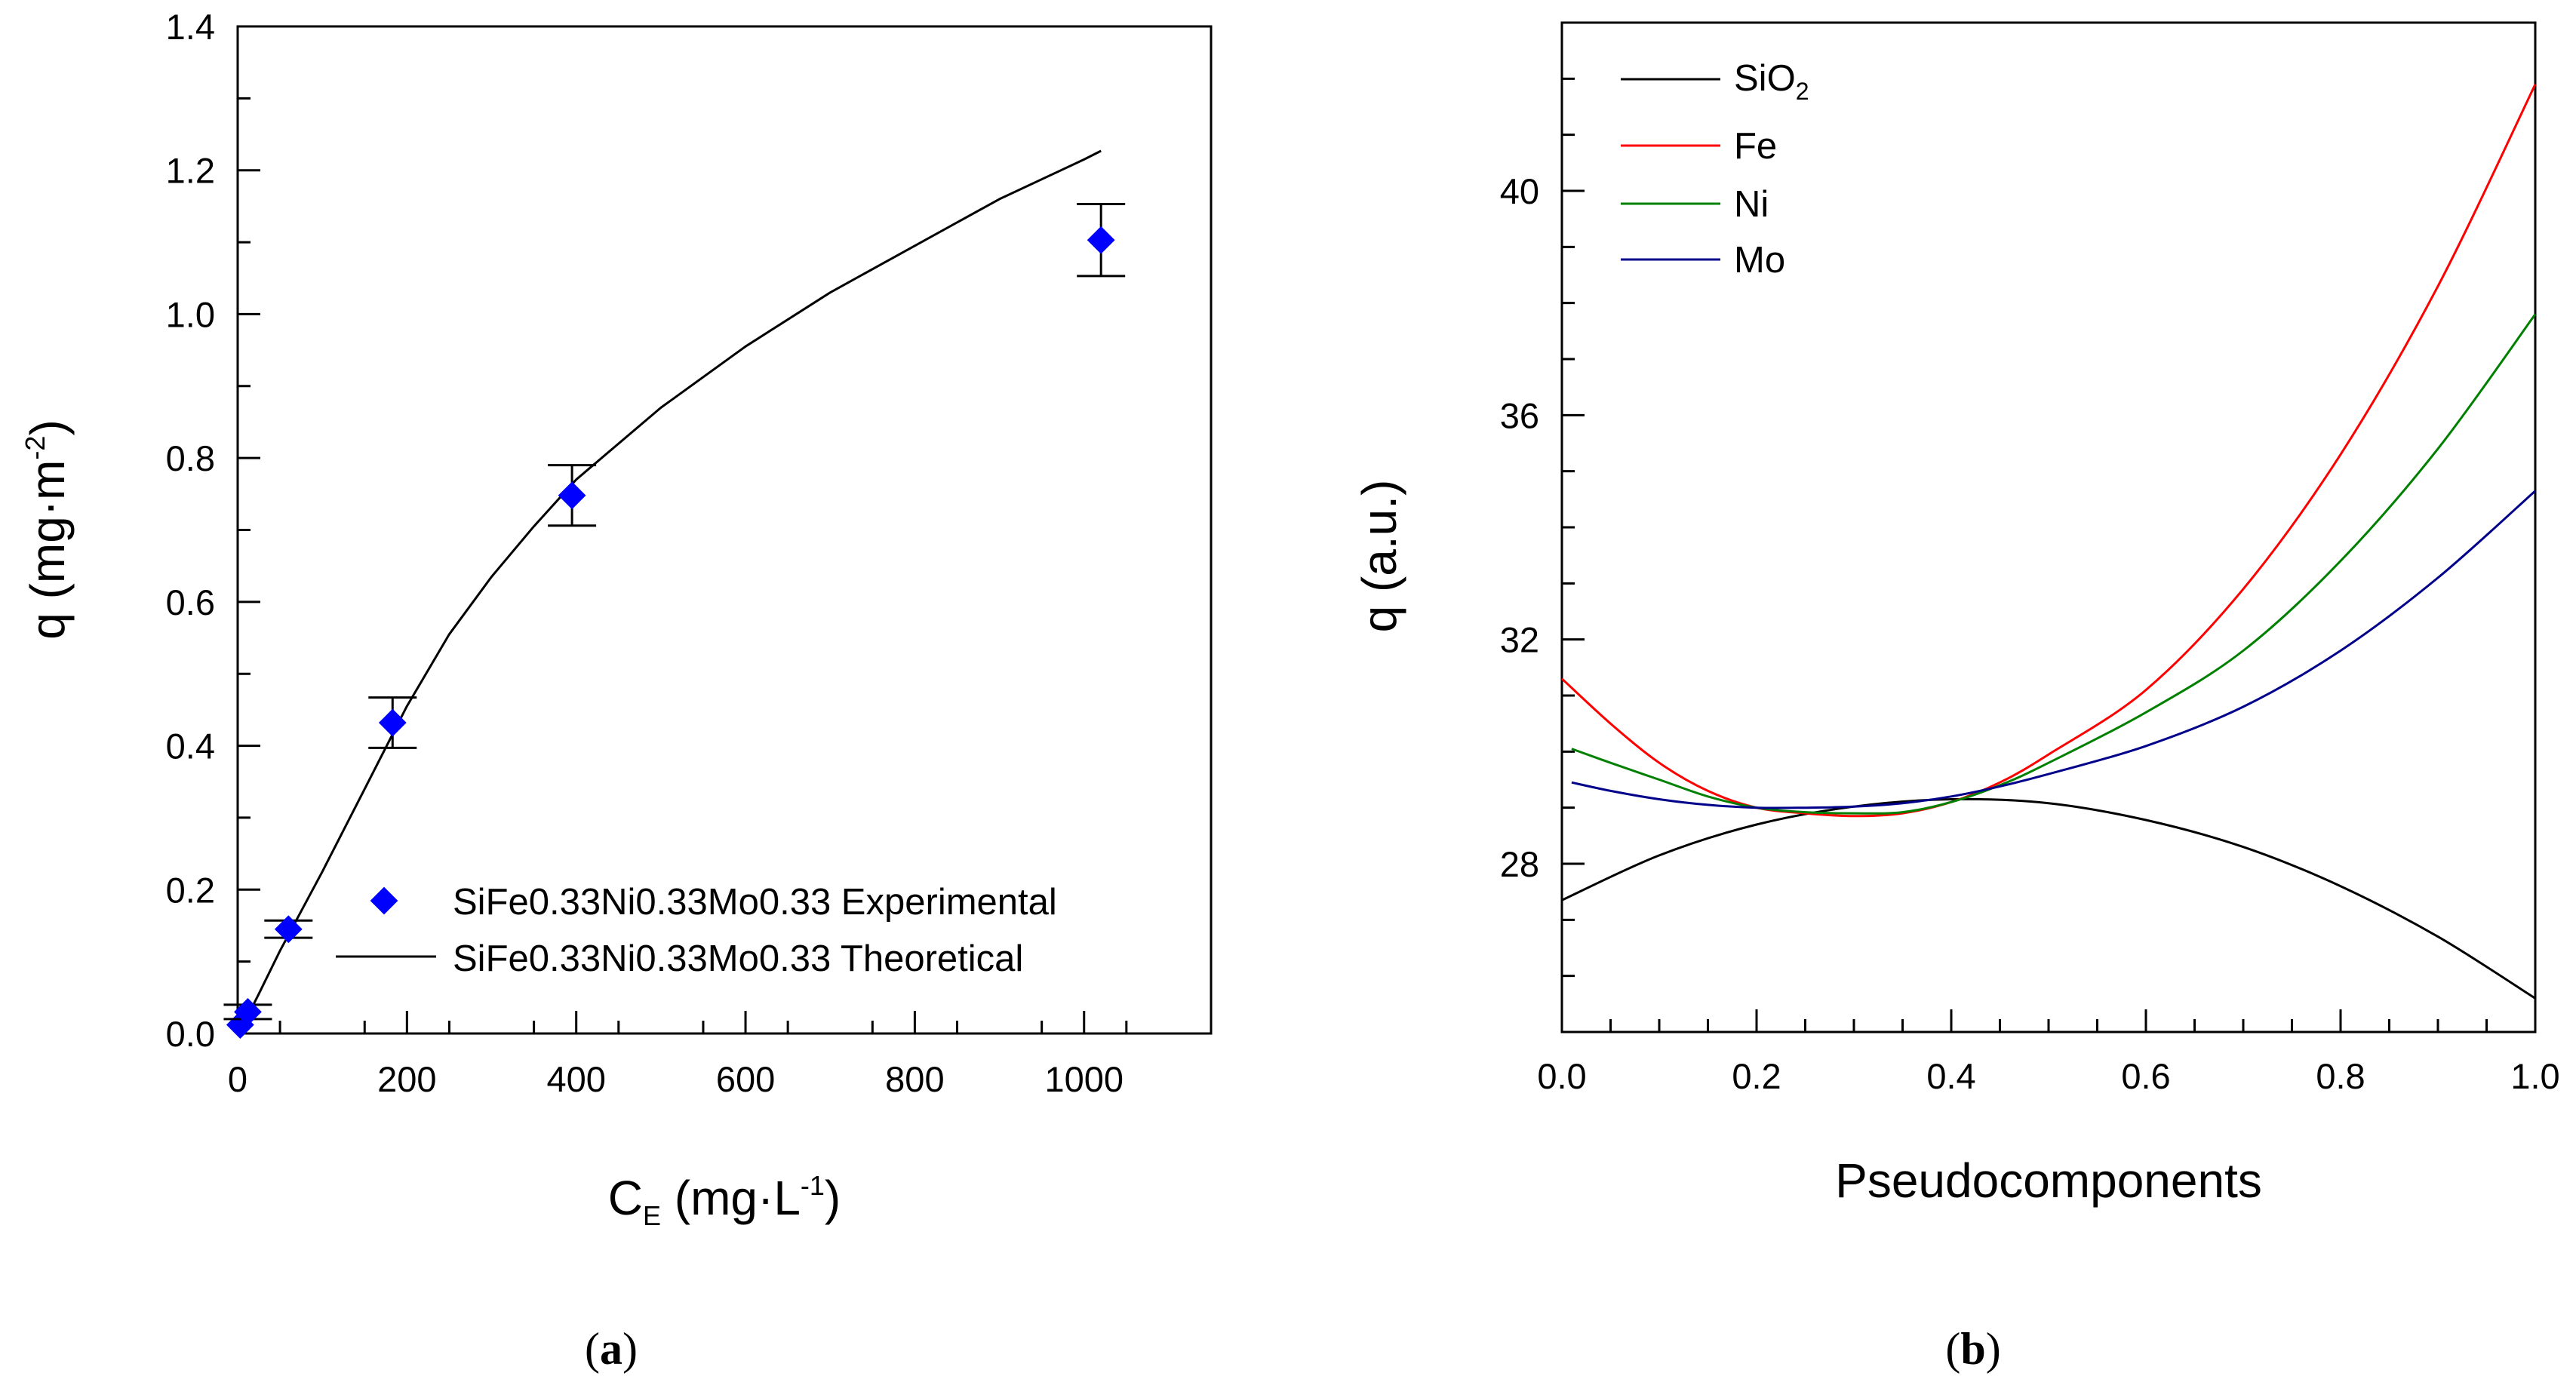 This screenshot has height=1379, width=2576. Describe the element at coordinates (1751, 205) in the screenshot. I see `legend-ni-label: Ni` at that location.